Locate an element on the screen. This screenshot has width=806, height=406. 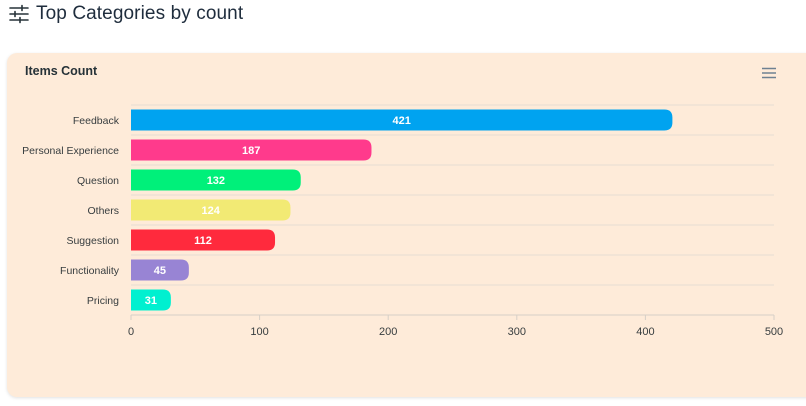
bar-others is located at coordinates (211, 210).